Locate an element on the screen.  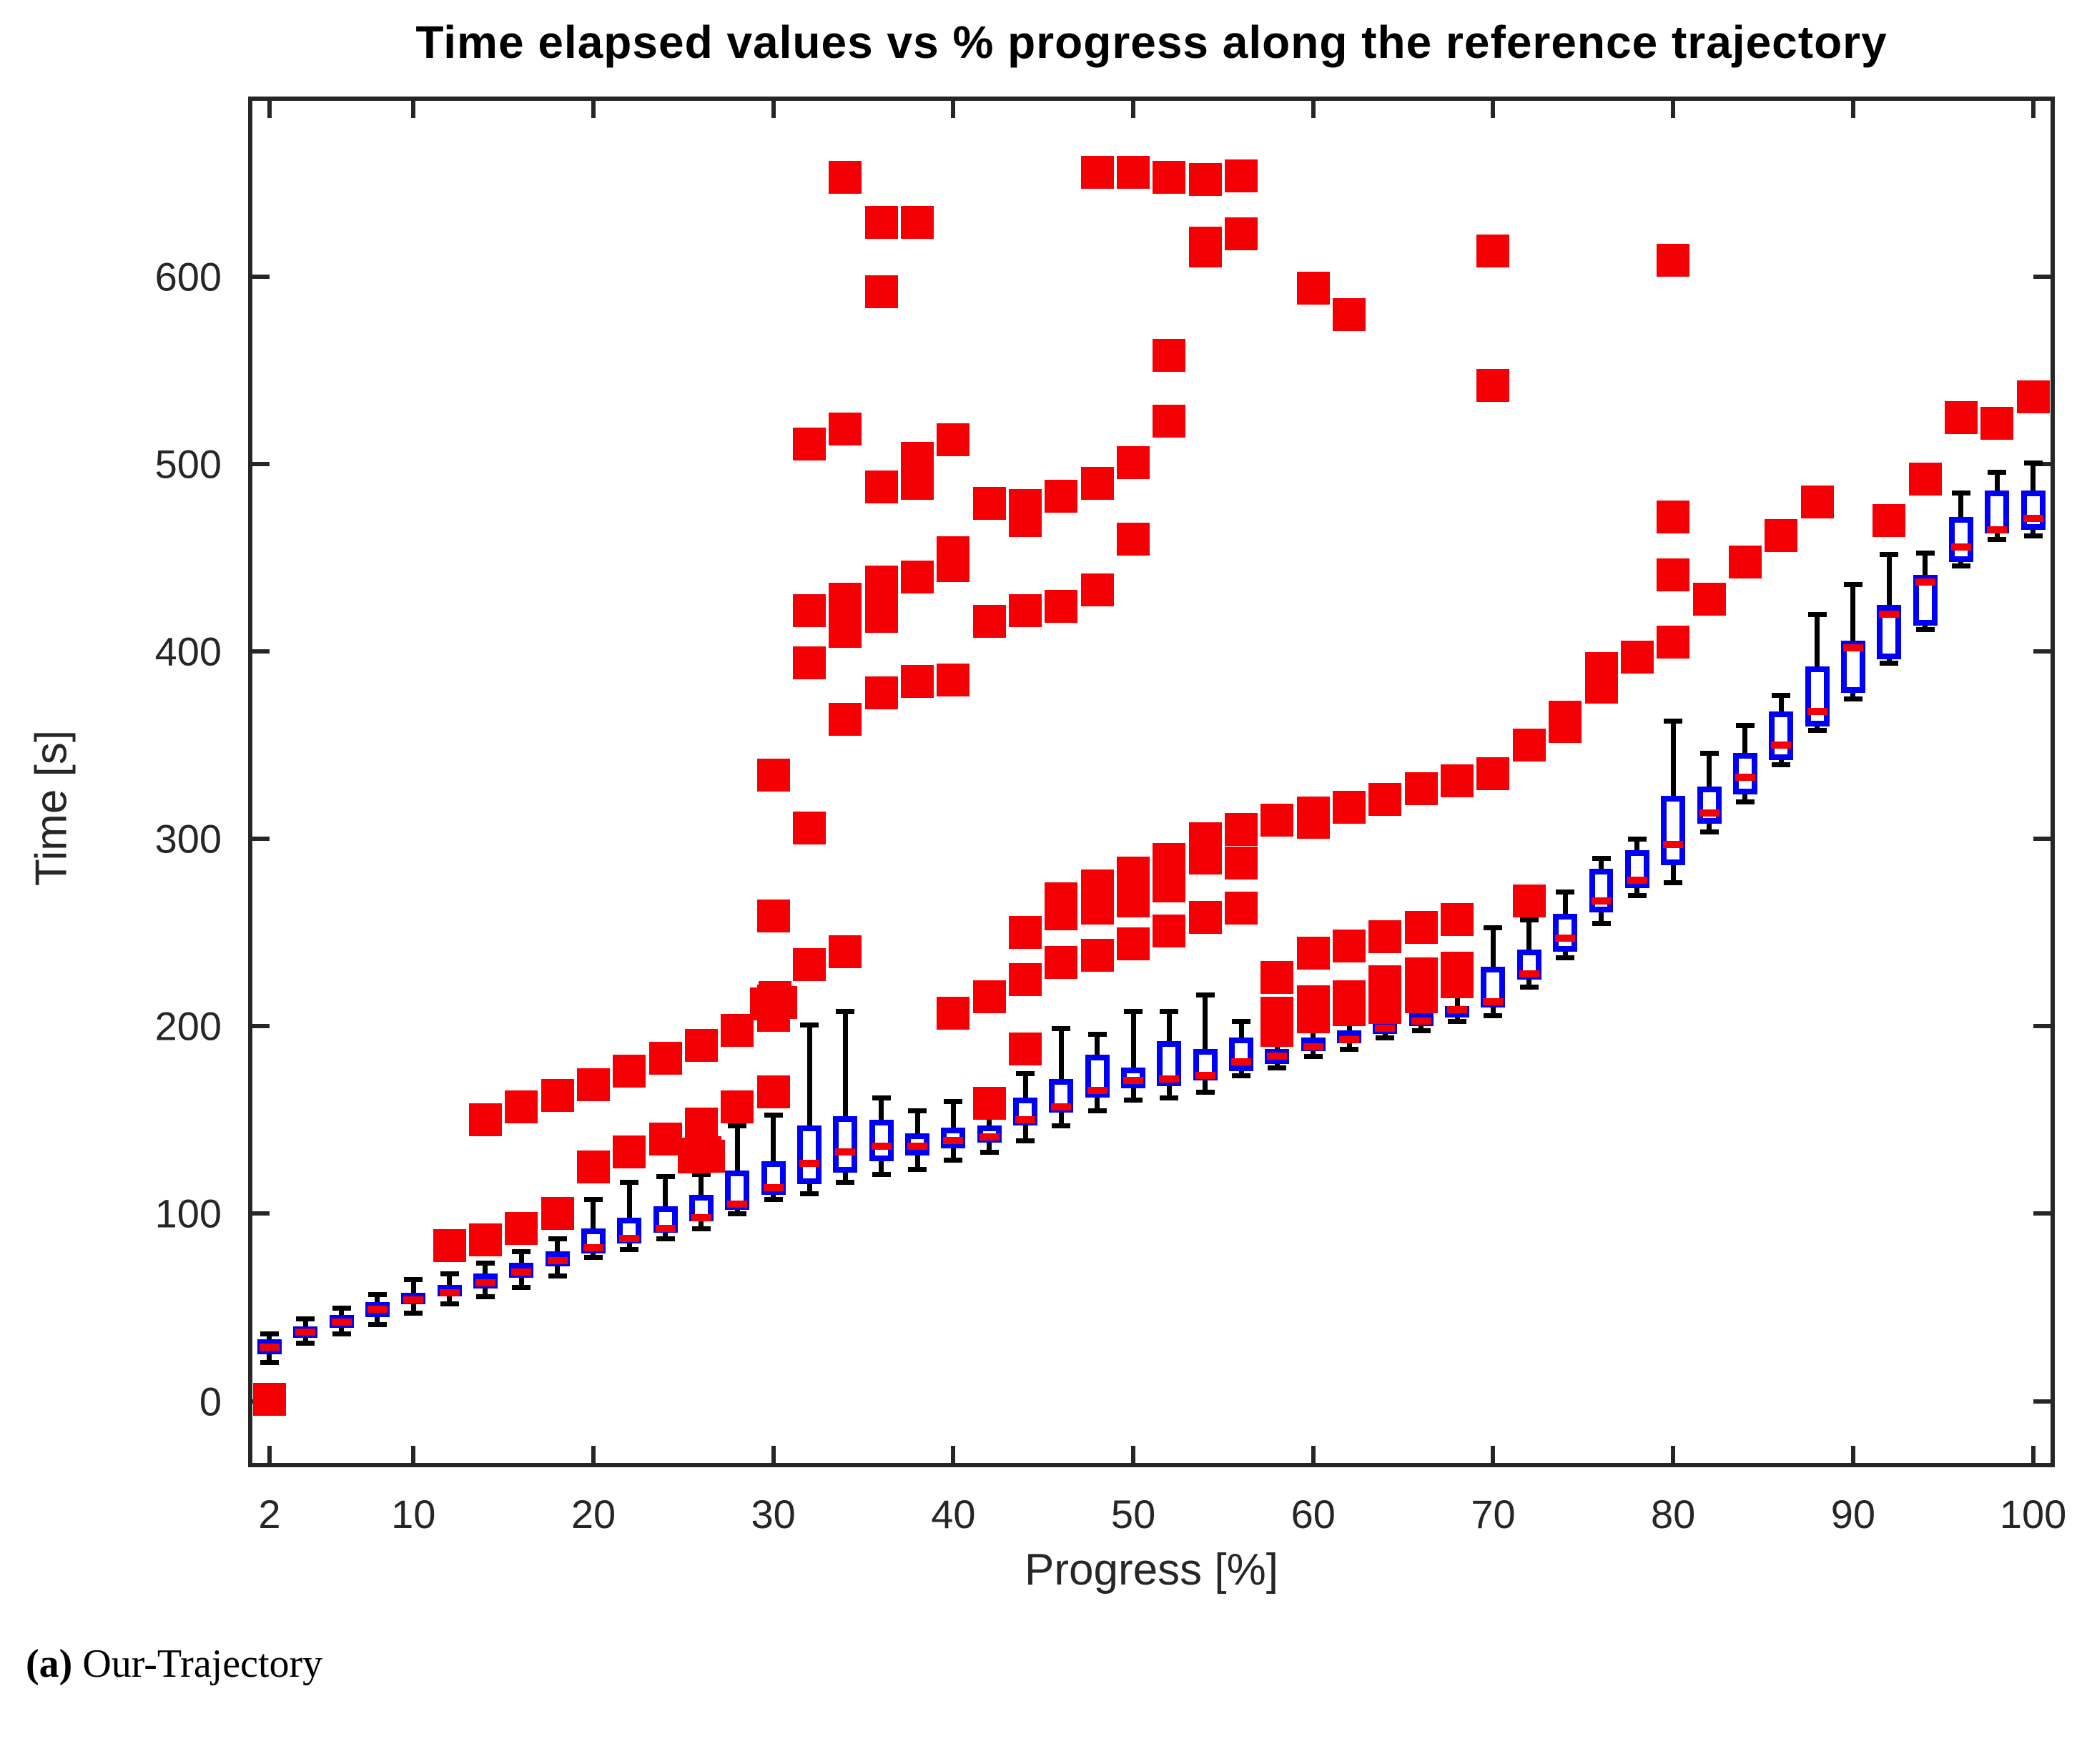
x-tick is located at coordinates (1853, 1454).